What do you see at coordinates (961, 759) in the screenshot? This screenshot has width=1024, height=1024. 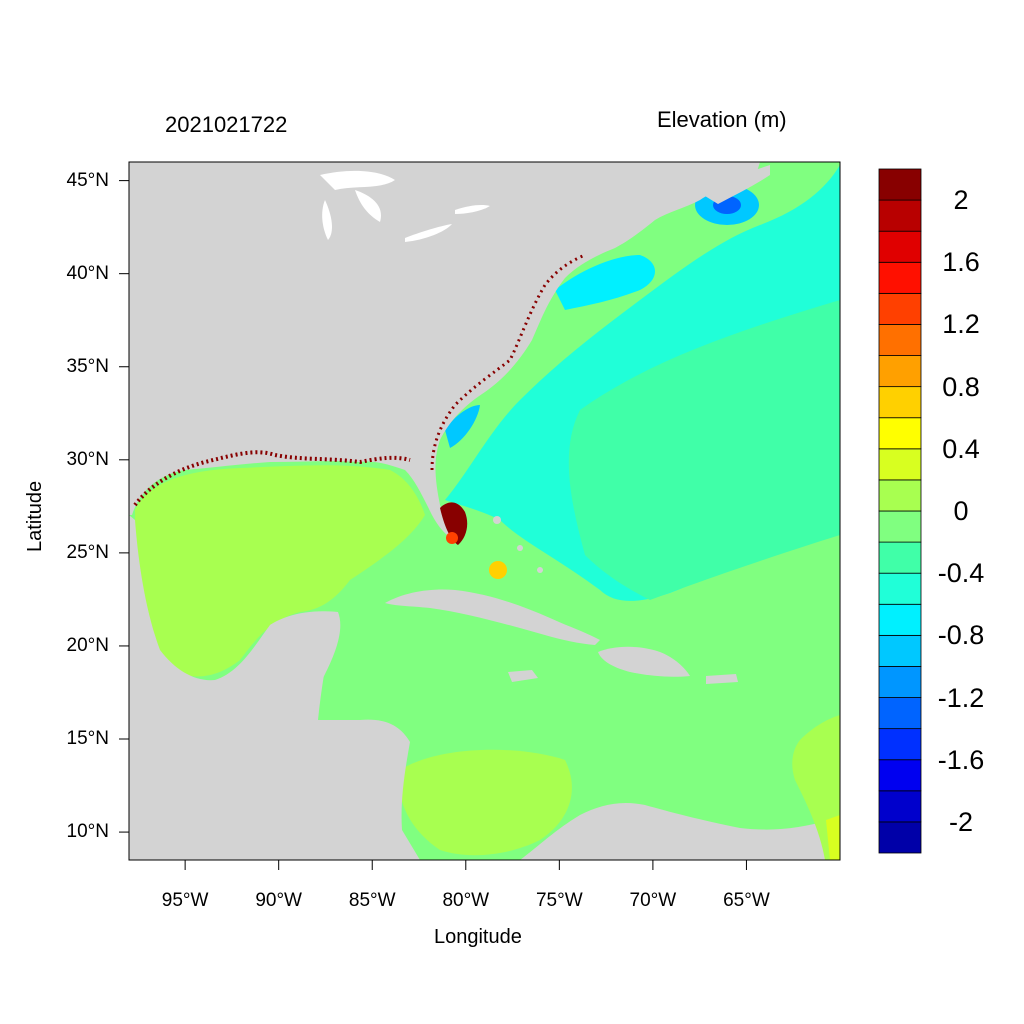 I see `colorbar-label: -1.6` at bounding box center [961, 759].